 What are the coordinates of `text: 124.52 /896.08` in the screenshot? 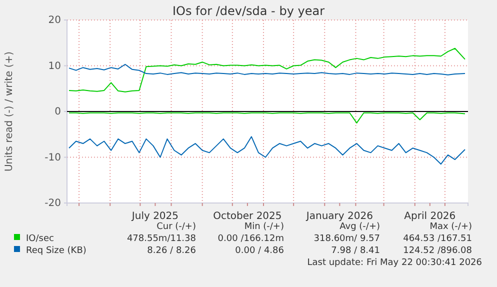 It's located at (437, 251).